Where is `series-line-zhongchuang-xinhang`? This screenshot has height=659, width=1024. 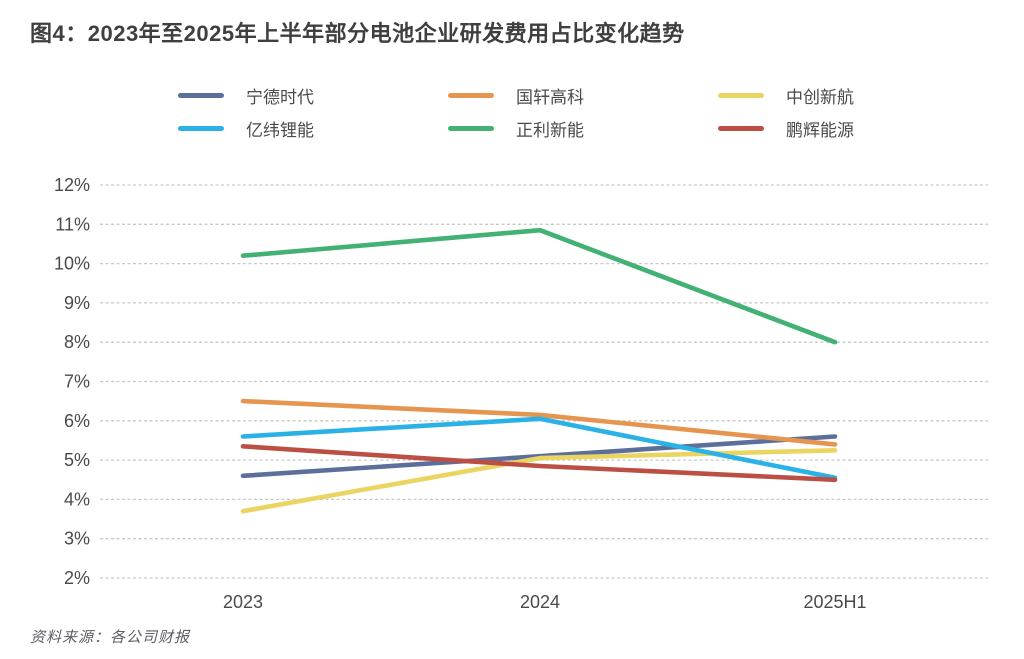 series-line-zhongchuang-xinhang is located at coordinates (539, 480).